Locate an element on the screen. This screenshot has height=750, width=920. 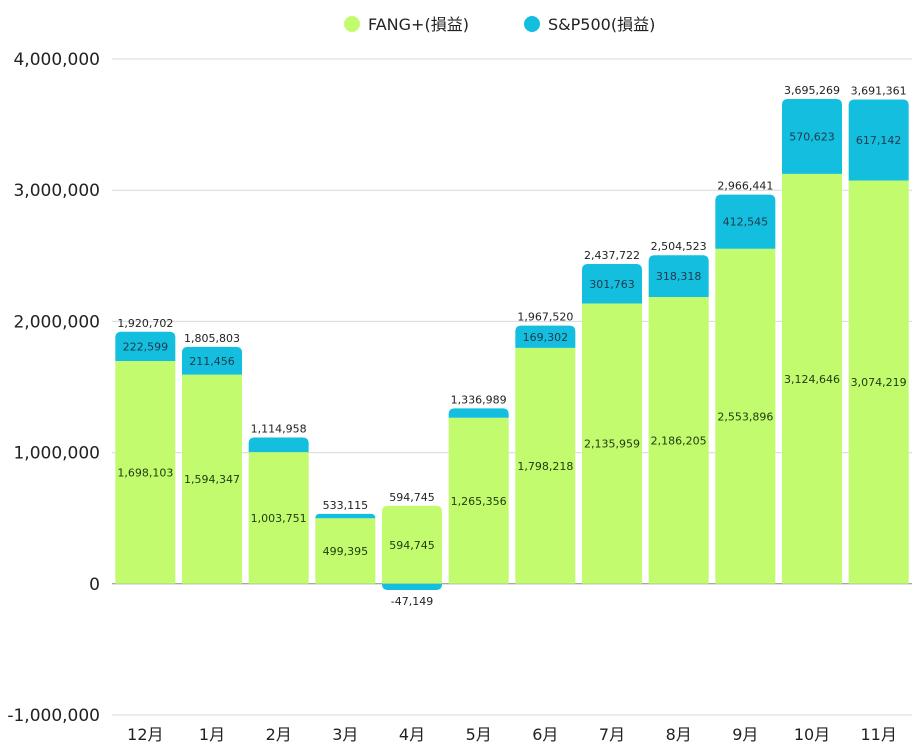
data-label-sp500: 222,599 is located at coordinates (146, 346).